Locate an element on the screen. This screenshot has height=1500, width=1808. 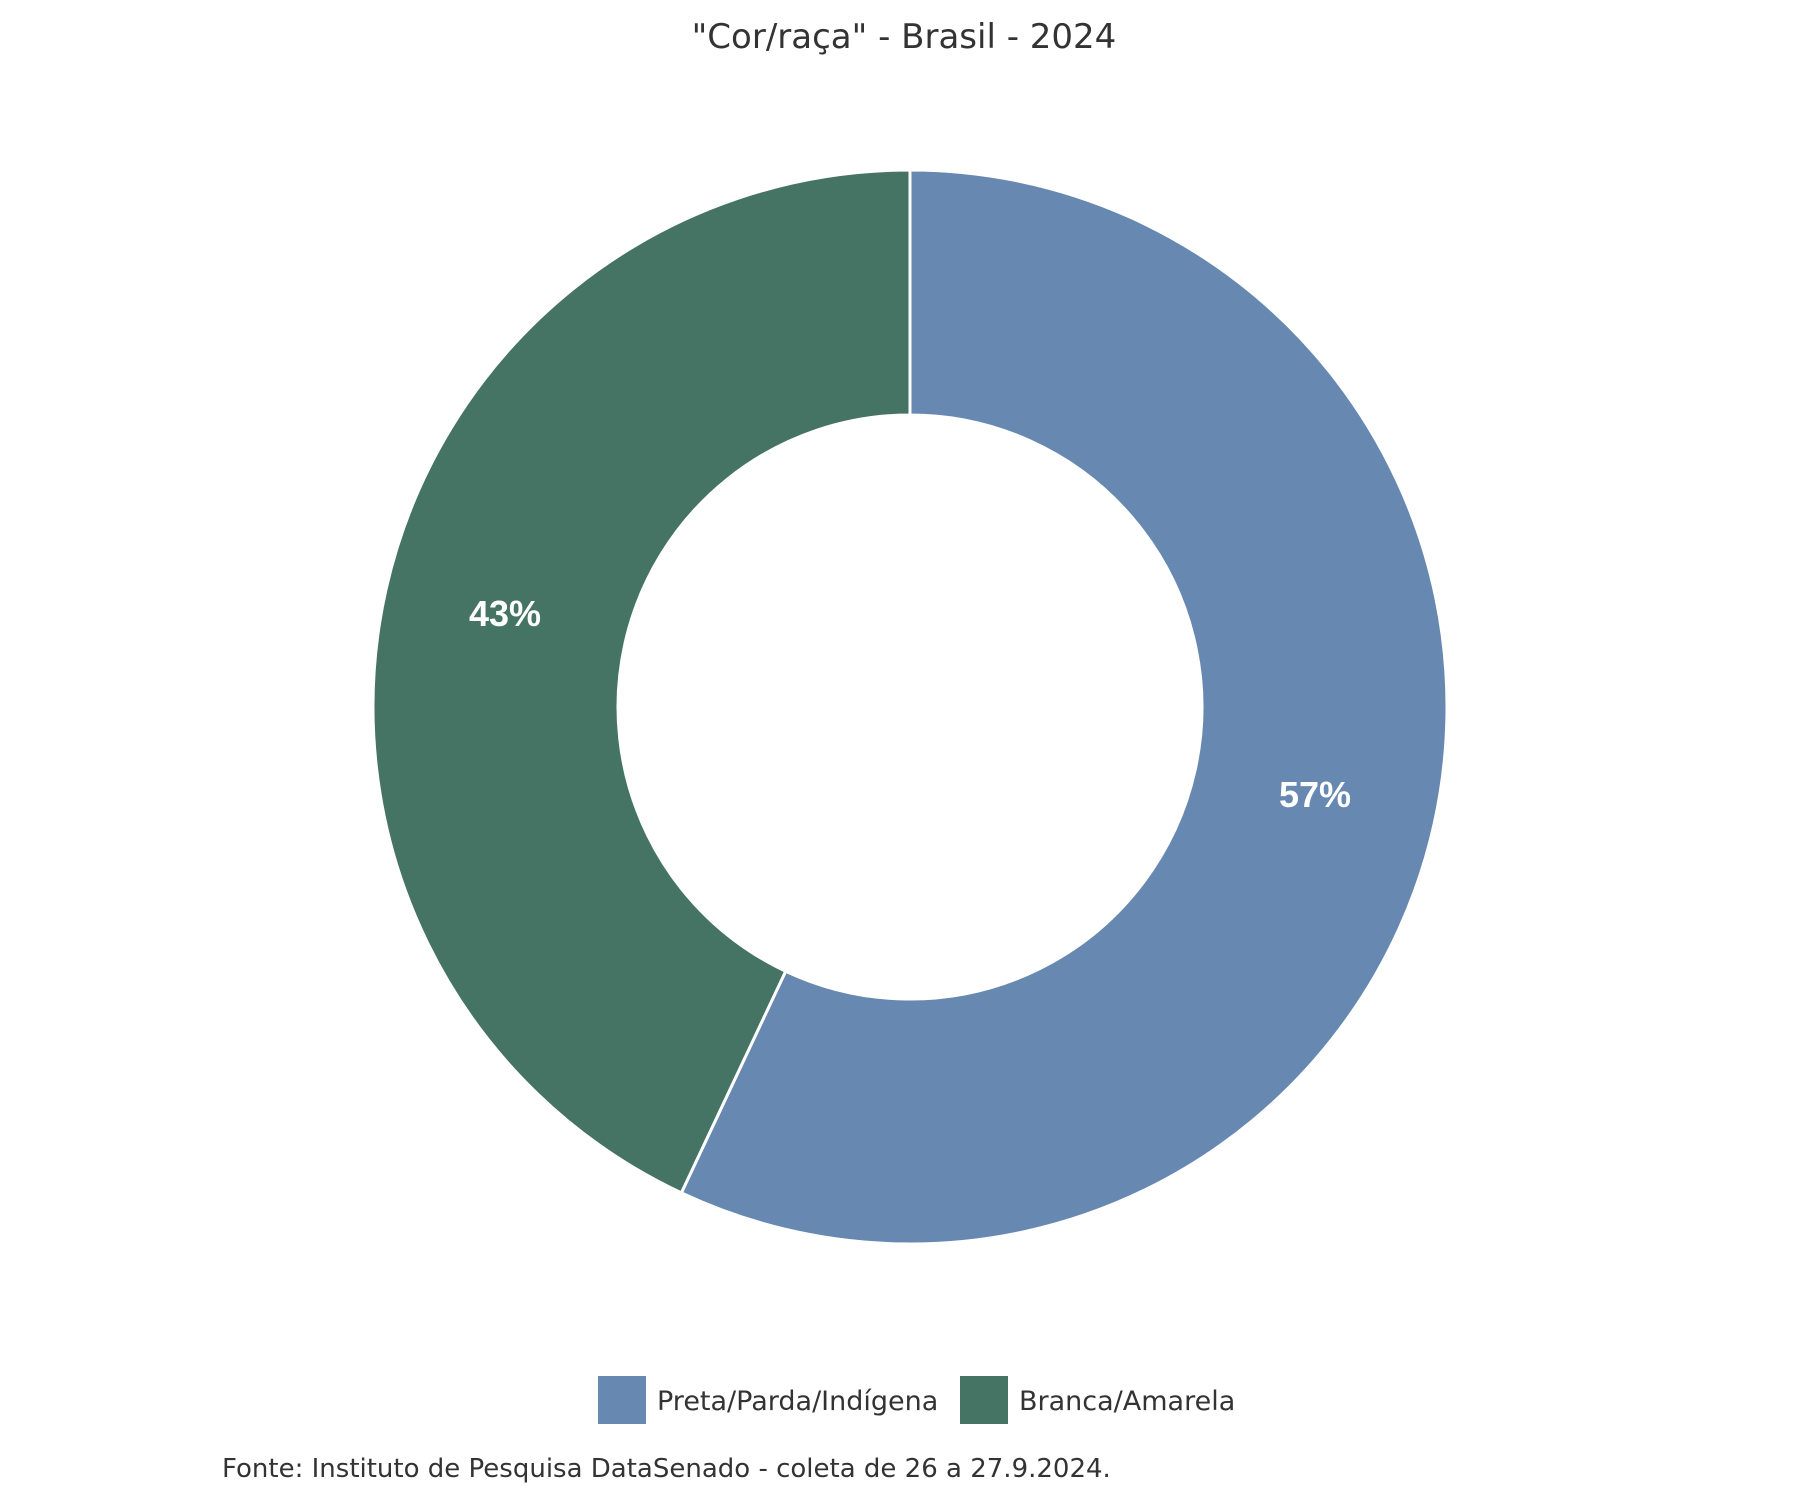
slice-label-branca-amarela: 43% is located at coordinates (505, 613).